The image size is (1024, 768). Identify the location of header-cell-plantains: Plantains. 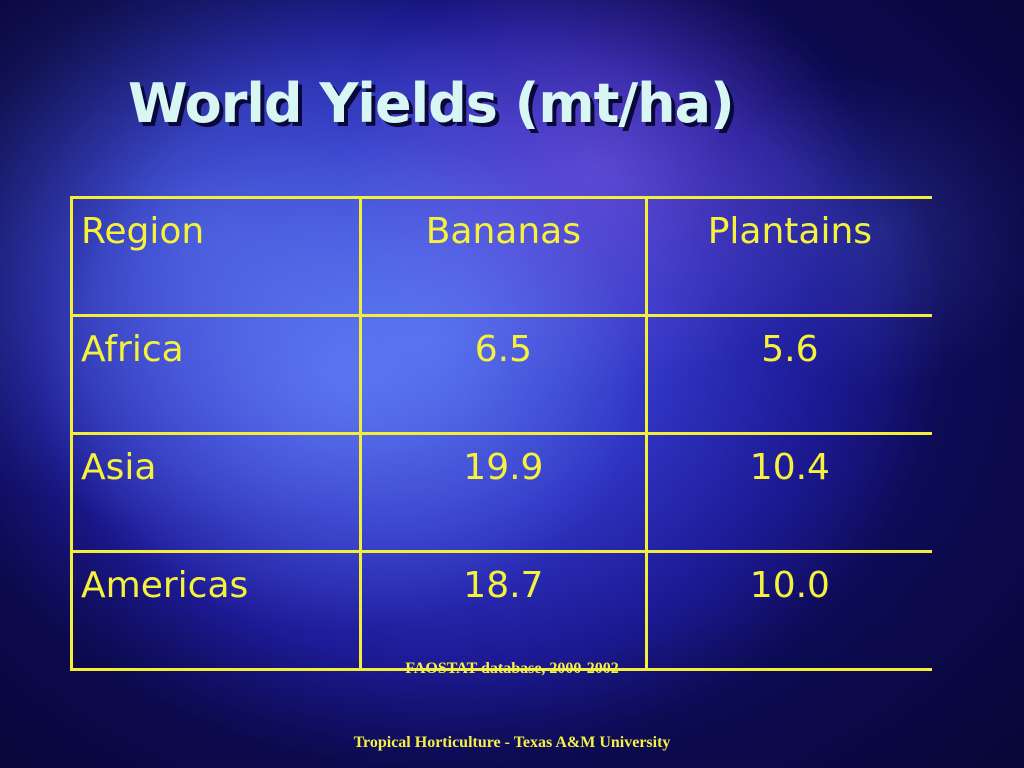
(788, 256).